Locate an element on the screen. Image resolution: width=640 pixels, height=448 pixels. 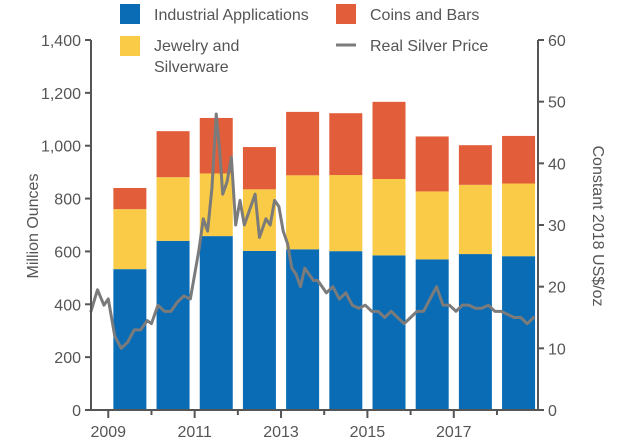
y2-tick-label-40: 40 is located at coordinates (557, 164).